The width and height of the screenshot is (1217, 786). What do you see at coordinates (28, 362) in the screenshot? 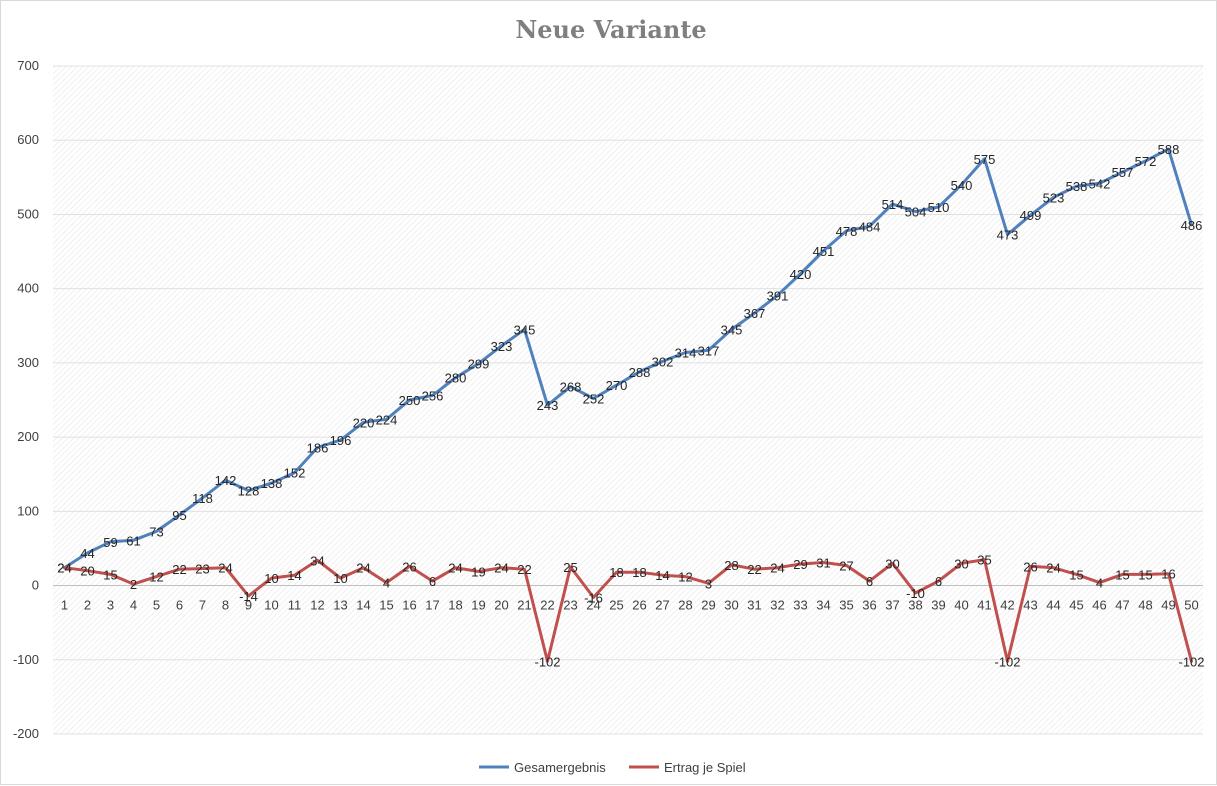
I see `y-tick-label: 300` at bounding box center [28, 362].